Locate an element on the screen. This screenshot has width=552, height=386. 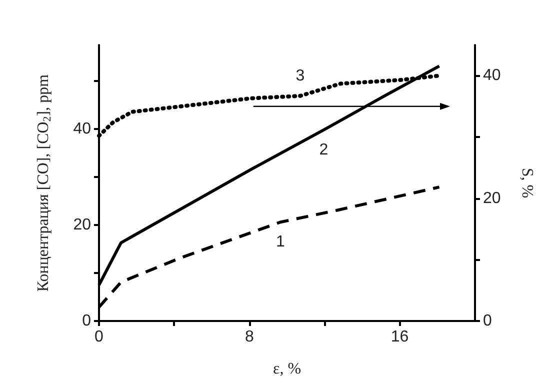
series-label: 1 is located at coordinates (280, 242).